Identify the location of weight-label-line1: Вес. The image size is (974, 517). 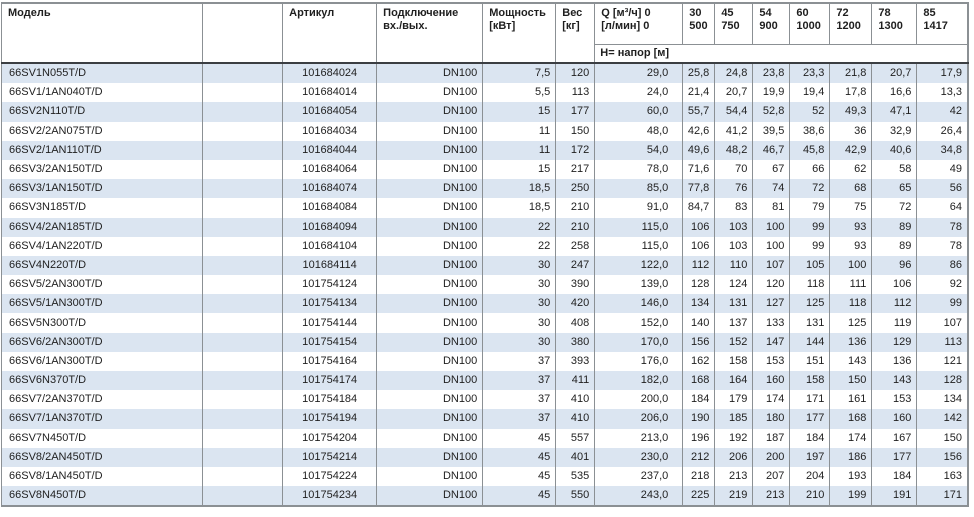
(572, 13).